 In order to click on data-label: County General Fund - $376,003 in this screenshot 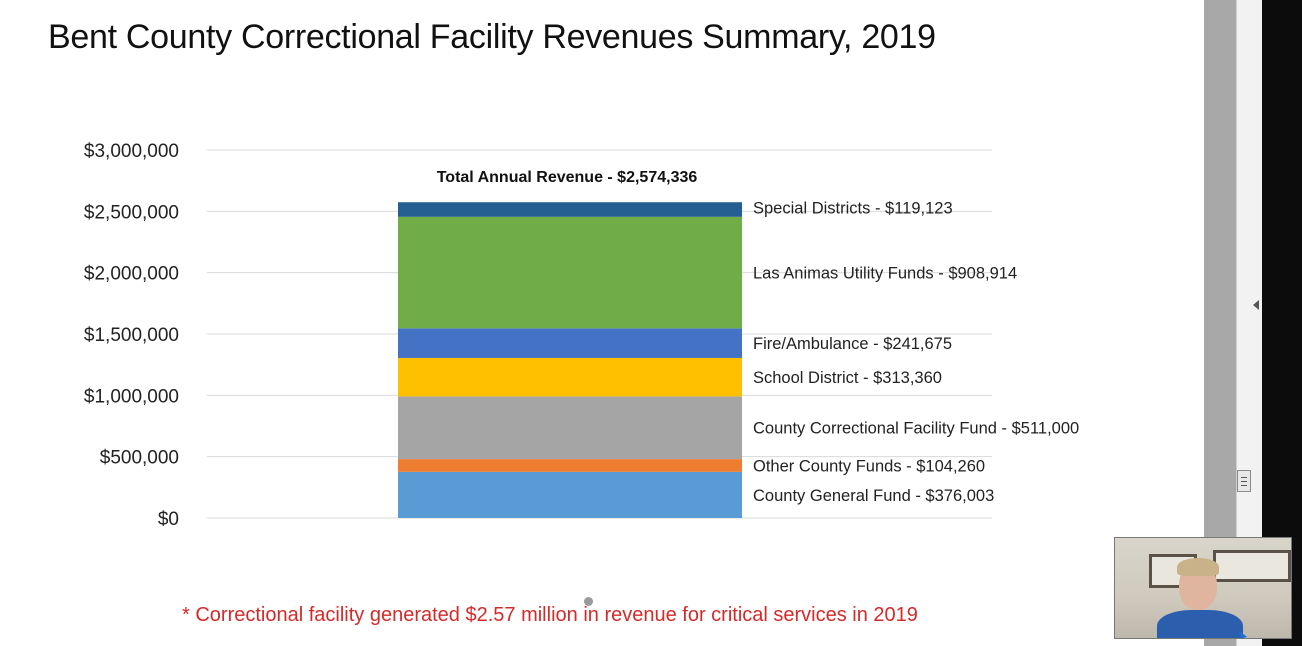, I will do `click(873, 496)`.